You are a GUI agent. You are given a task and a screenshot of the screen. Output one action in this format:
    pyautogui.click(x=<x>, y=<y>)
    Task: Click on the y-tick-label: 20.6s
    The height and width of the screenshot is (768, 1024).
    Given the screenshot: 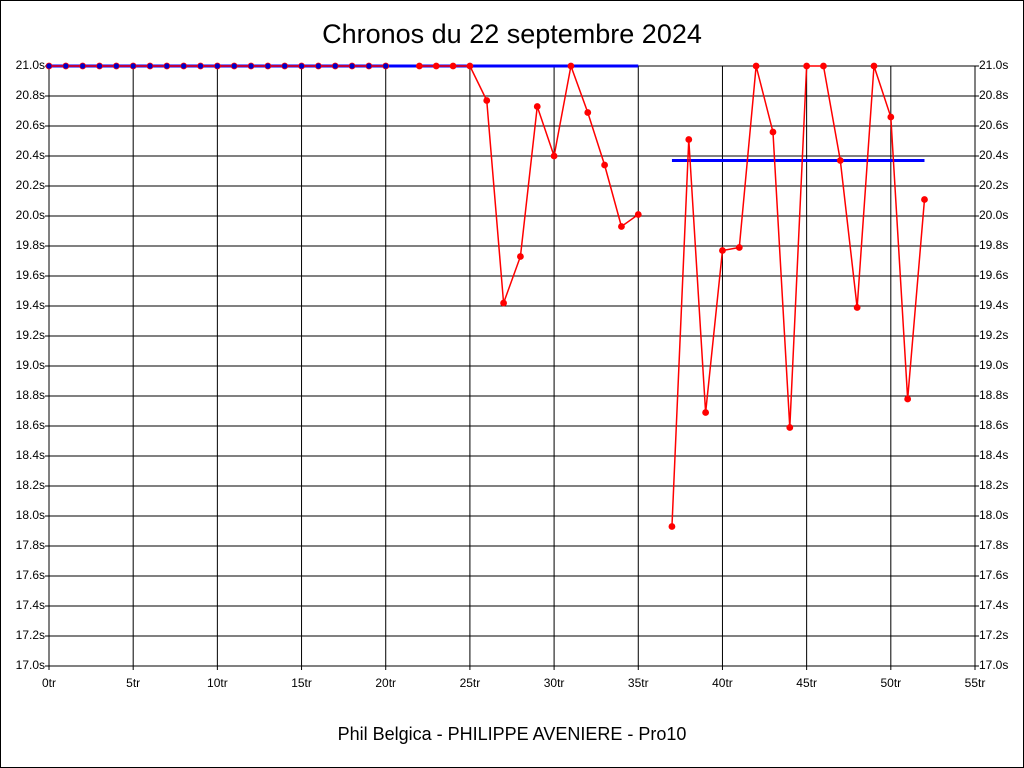 What is the action you would take?
    pyautogui.click(x=30, y=125)
    